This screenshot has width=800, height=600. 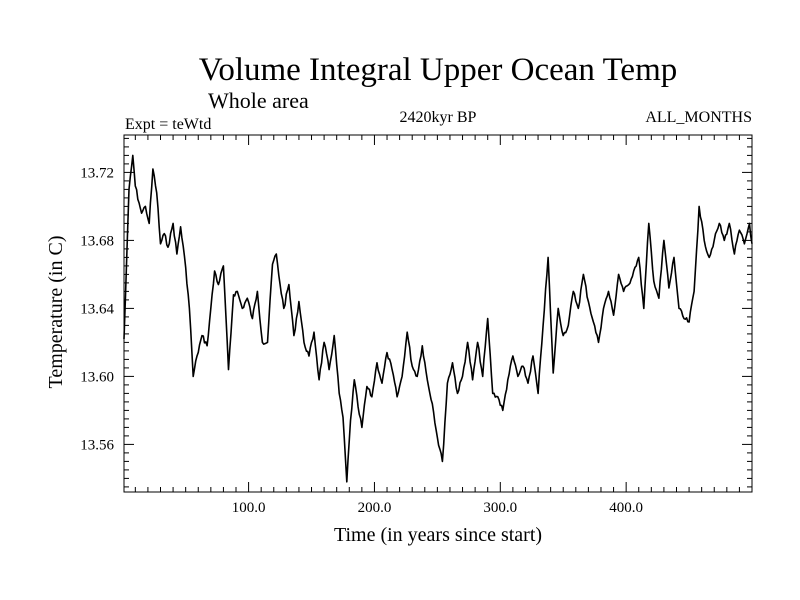 I want to click on y-tick-label: 13.64, so click(x=97, y=309).